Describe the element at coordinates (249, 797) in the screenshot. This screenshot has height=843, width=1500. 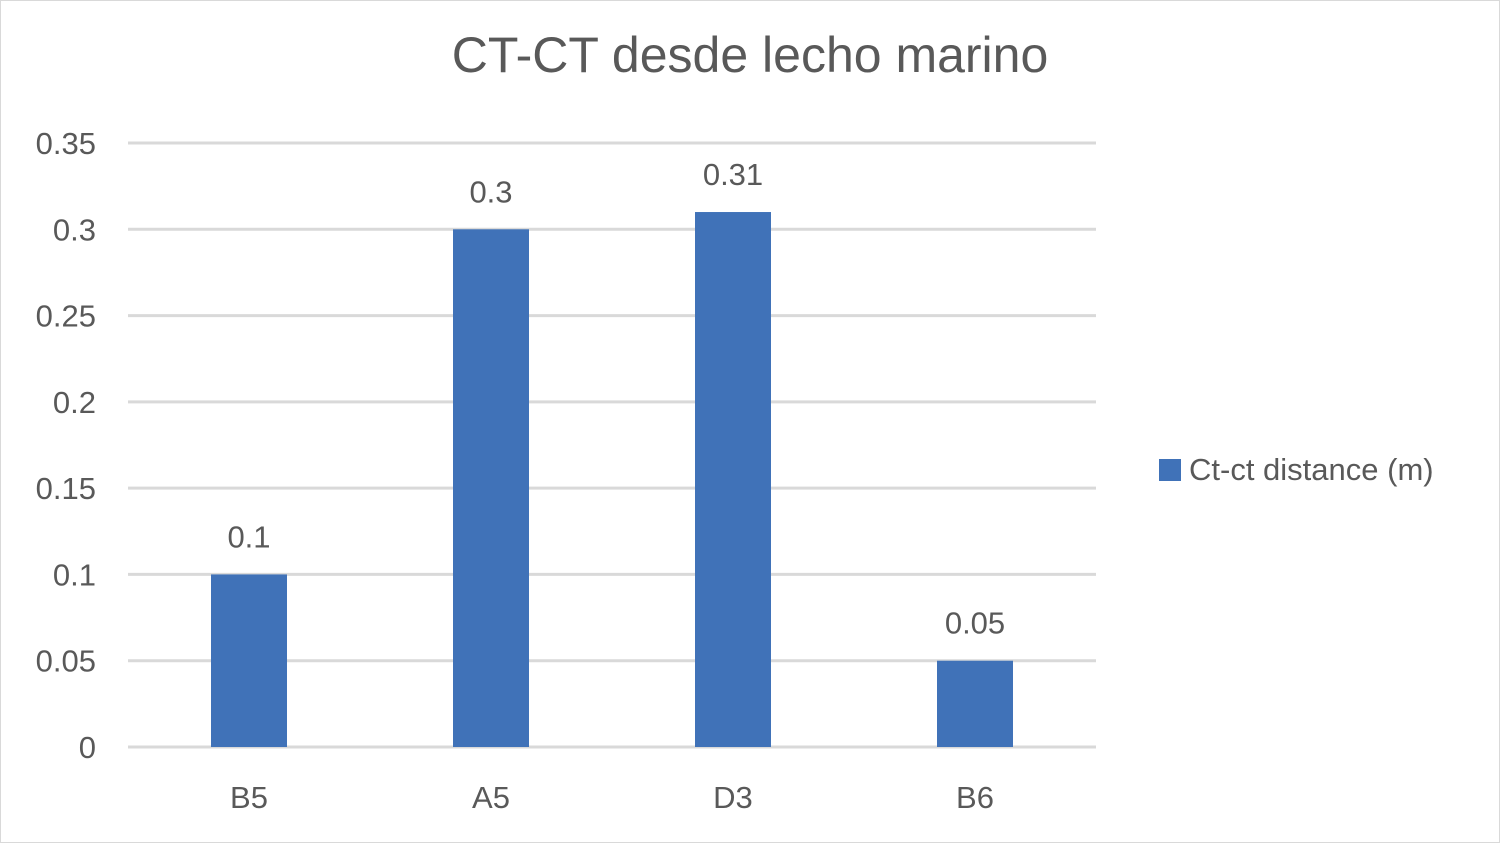
I see `x-tick-label: B5` at that location.